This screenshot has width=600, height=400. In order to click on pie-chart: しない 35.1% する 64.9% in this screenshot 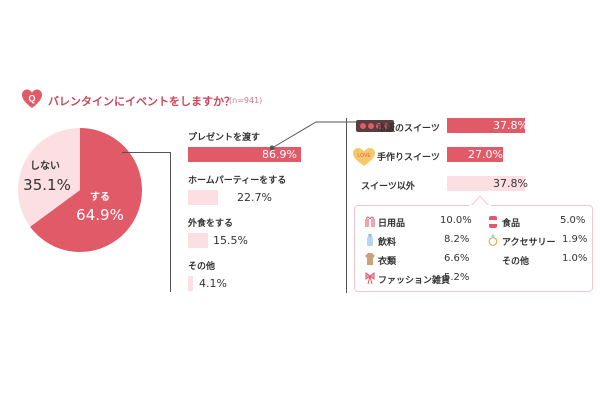, I will do `click(80, 190)`.